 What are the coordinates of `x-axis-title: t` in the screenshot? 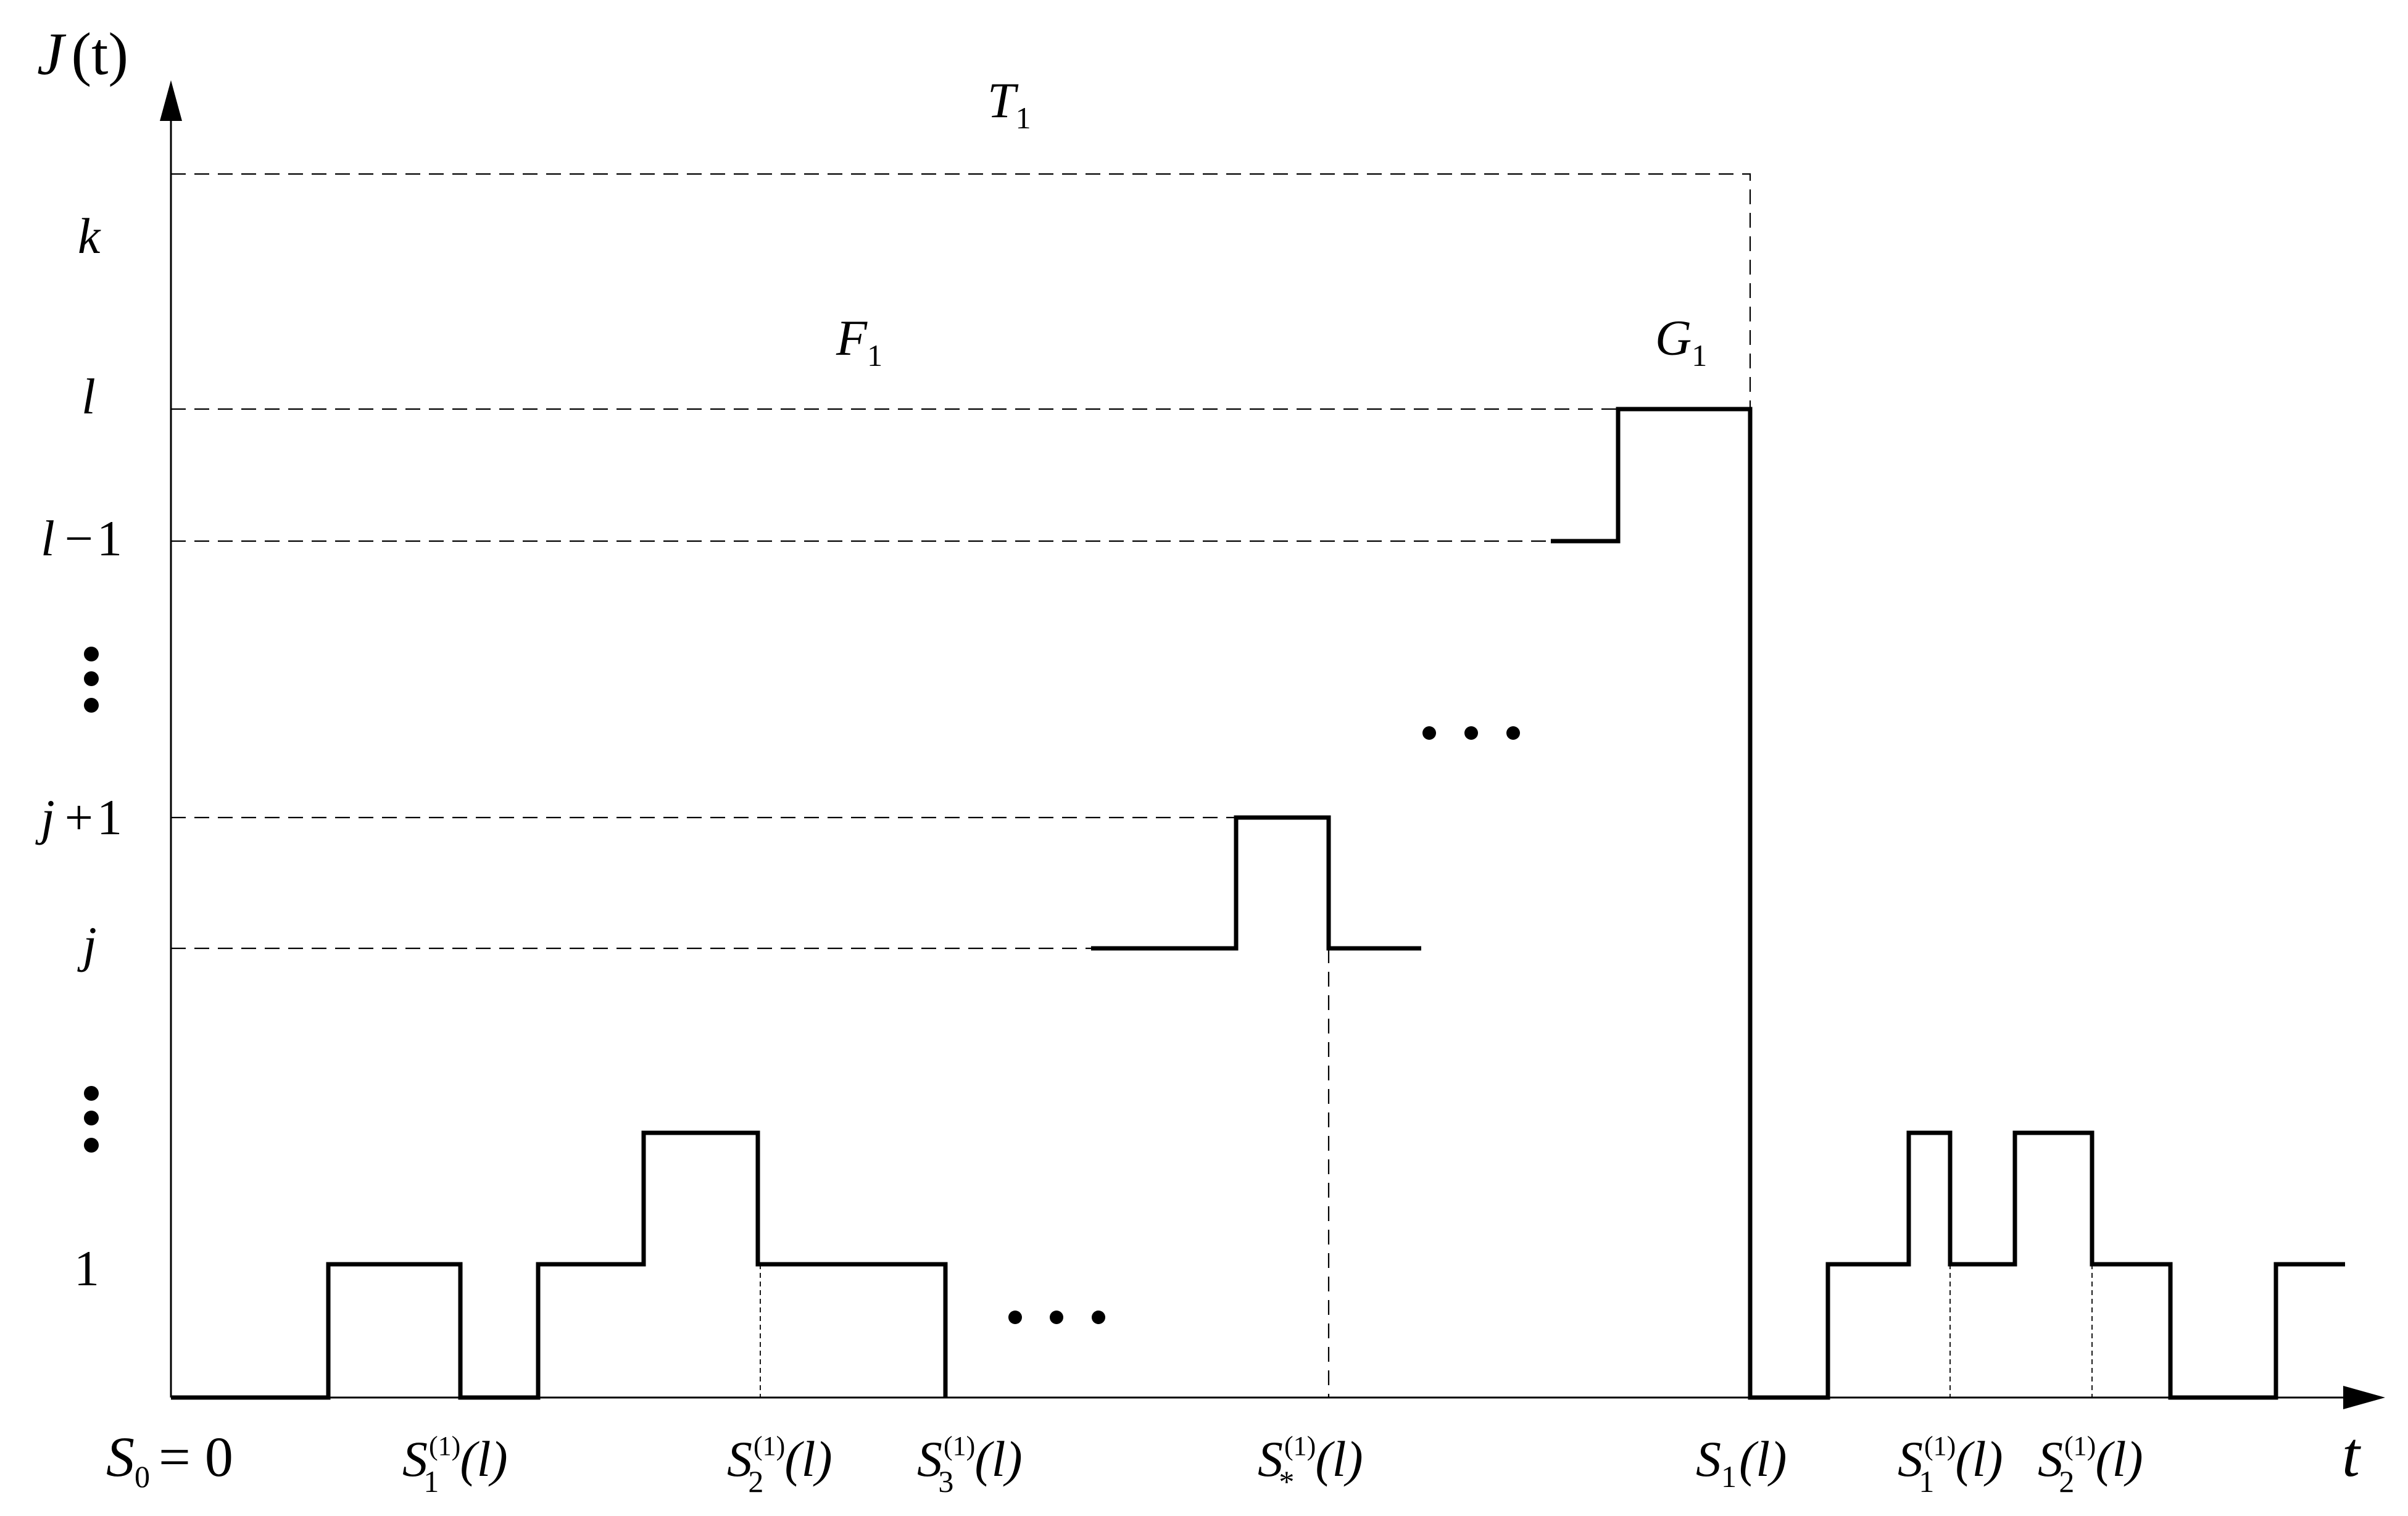 It's located at (2351, 1454).